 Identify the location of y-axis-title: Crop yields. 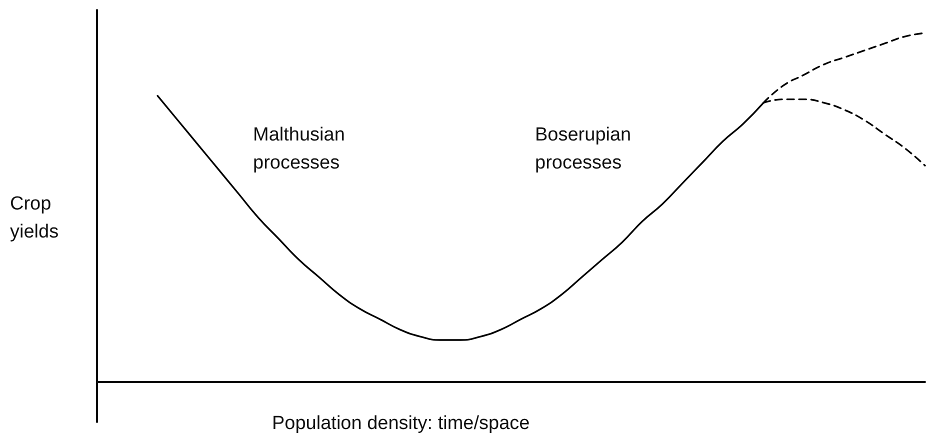
(34, 218).